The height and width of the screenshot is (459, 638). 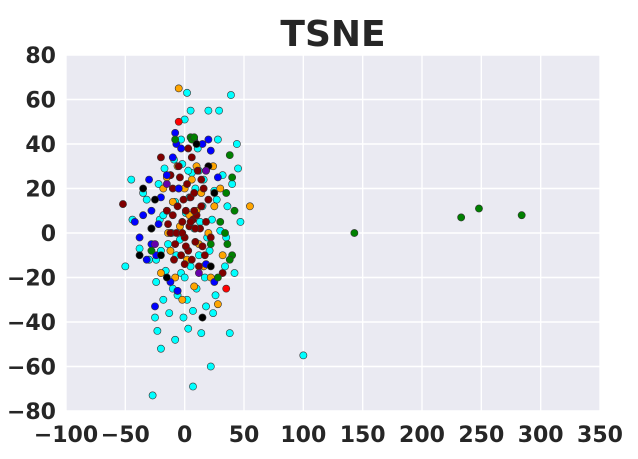 What do you see at coordinates (303, 435) in the screenshot?
I see `x-tick-label: 100` at bounding box center [303, 435].